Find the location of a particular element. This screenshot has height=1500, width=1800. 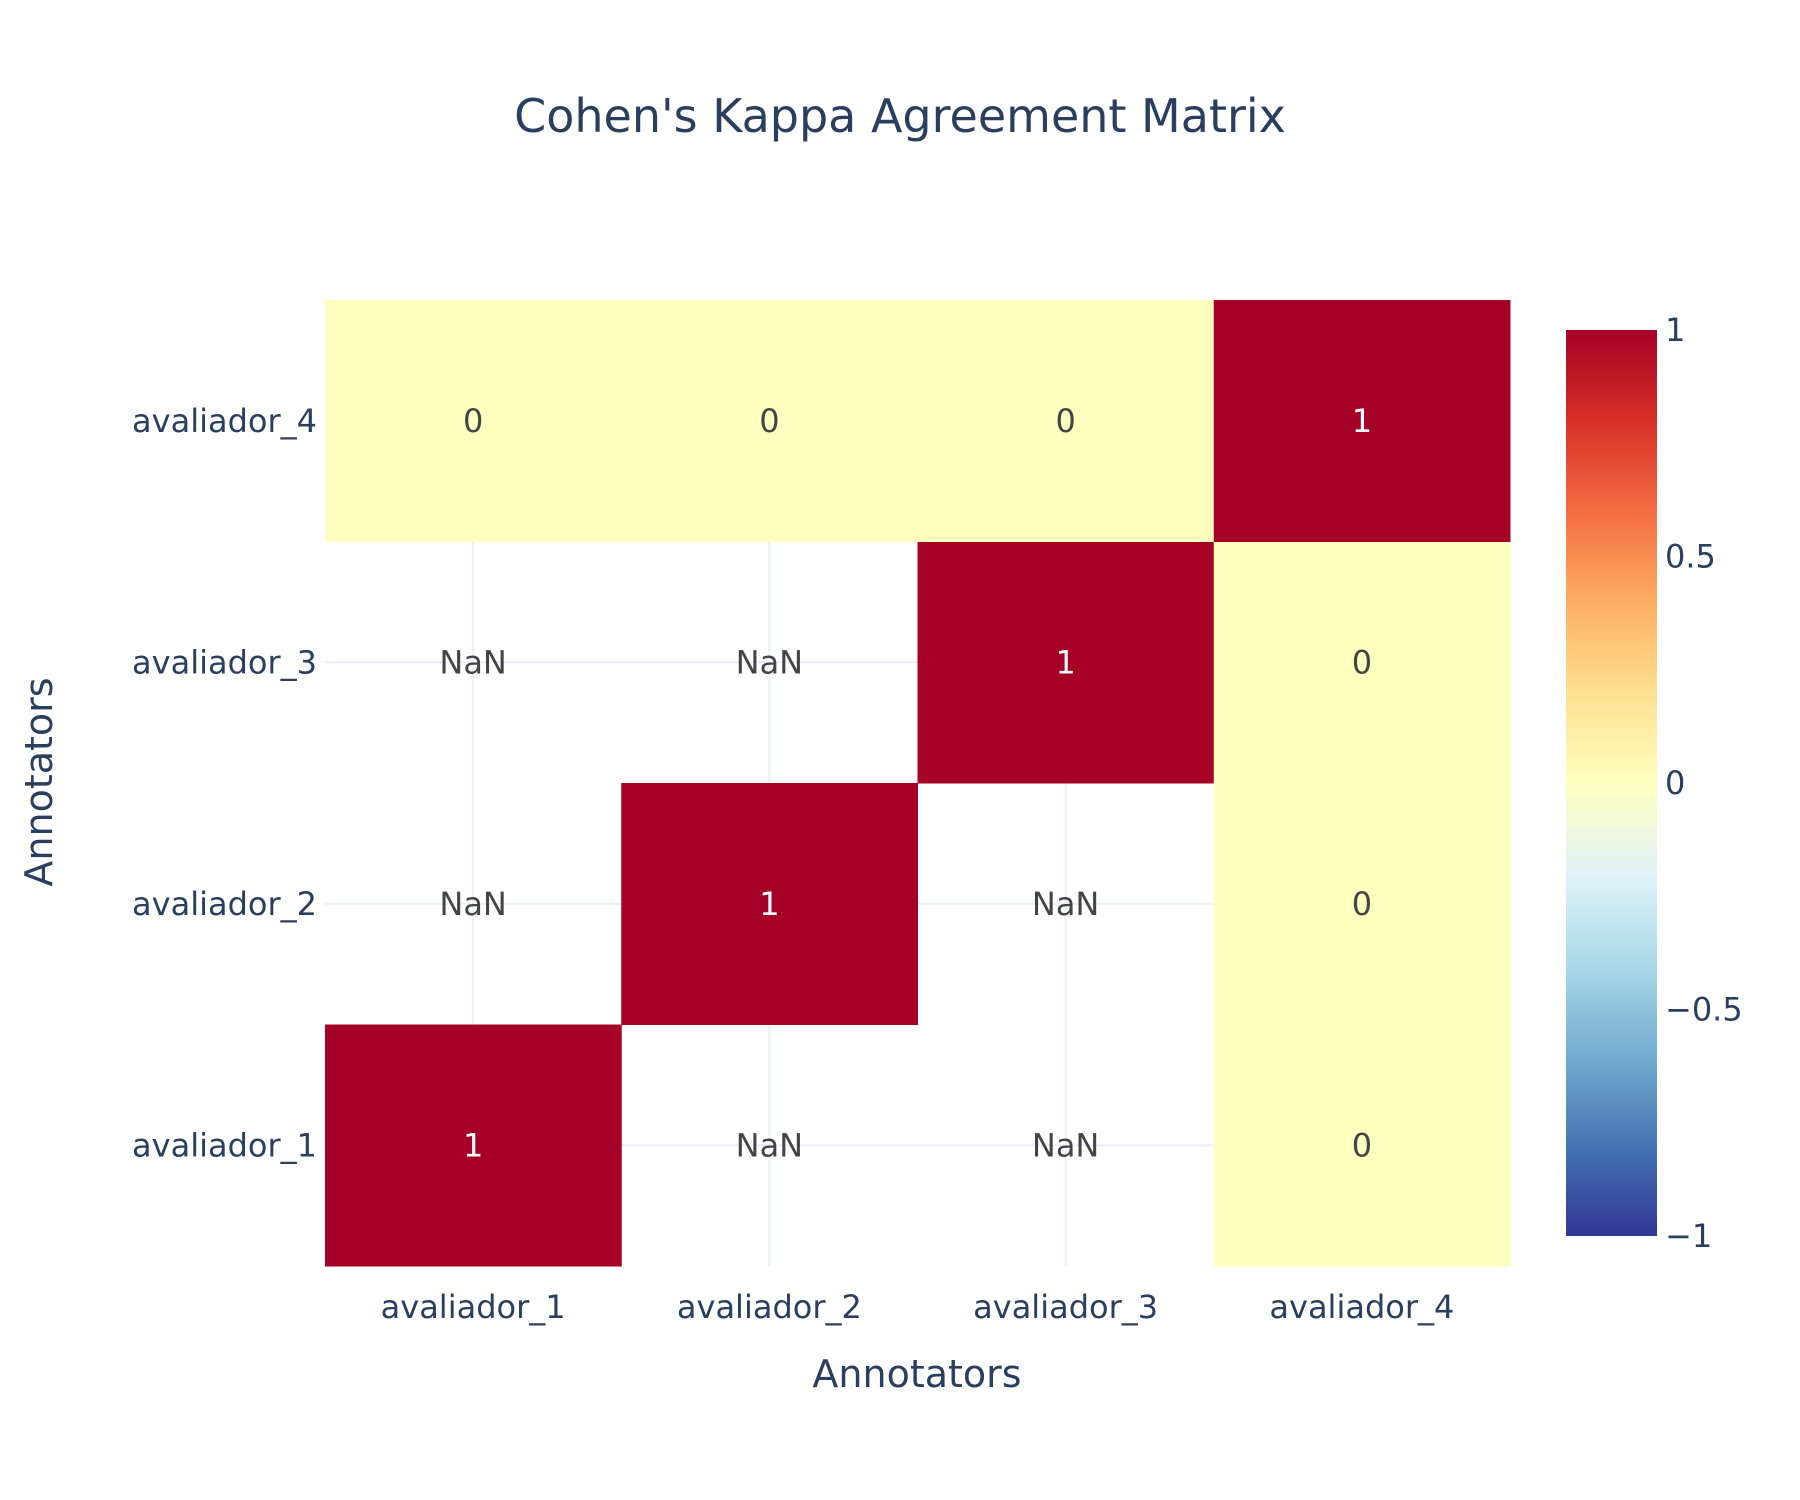

x-axis-title: Annotators is located at coordinates (916, 1374).